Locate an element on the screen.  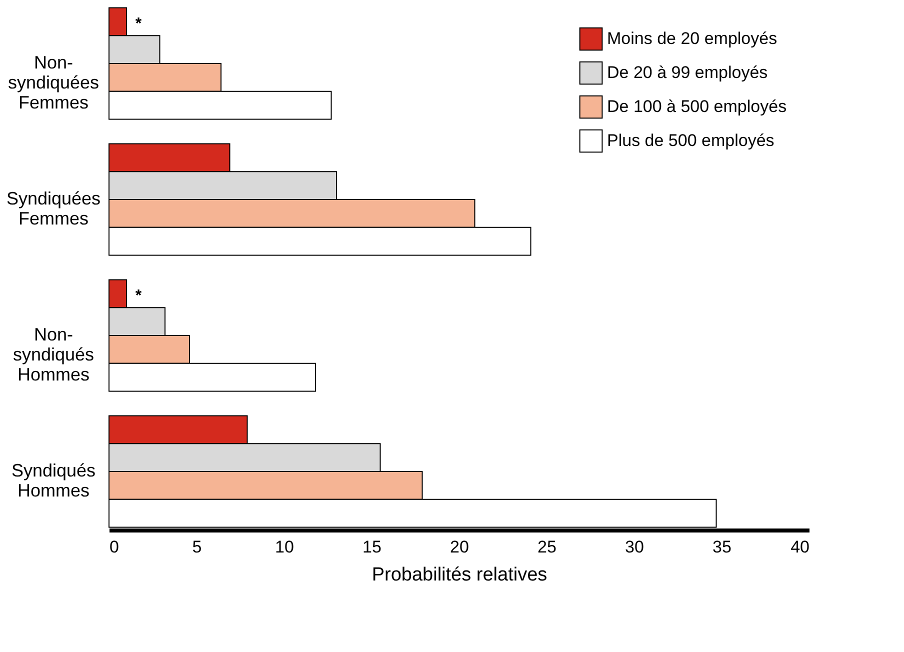
x-tick-label: 20 is located at coordinates (459, 547).